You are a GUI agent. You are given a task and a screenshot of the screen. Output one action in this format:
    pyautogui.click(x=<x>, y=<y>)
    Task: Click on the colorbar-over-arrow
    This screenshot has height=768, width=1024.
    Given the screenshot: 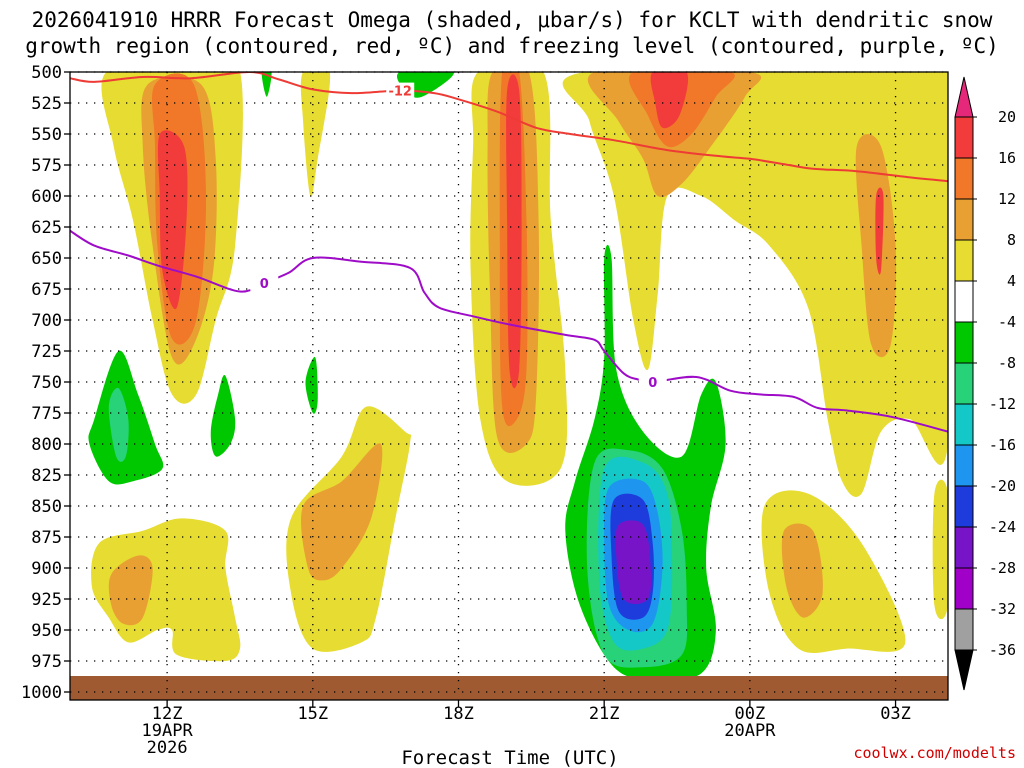 What is the action you would take?
    pyautogui.click(x=964, y=97)
    